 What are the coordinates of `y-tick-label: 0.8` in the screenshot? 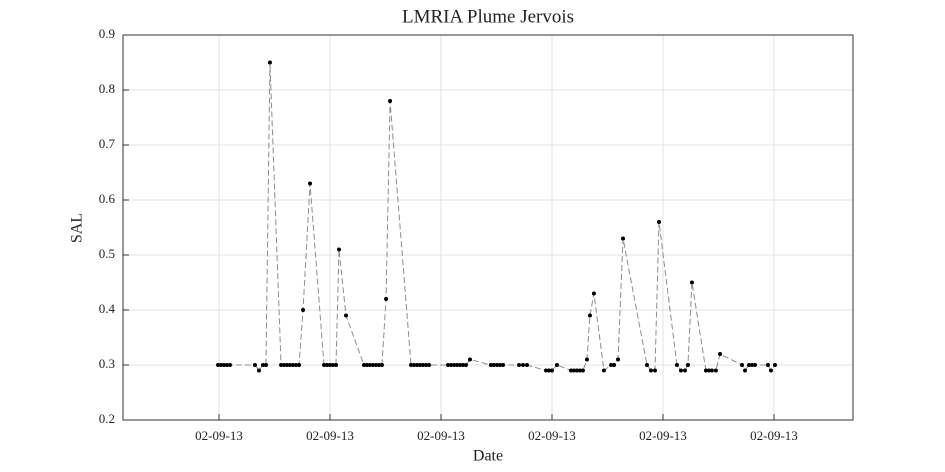 It's located at (107, 88).